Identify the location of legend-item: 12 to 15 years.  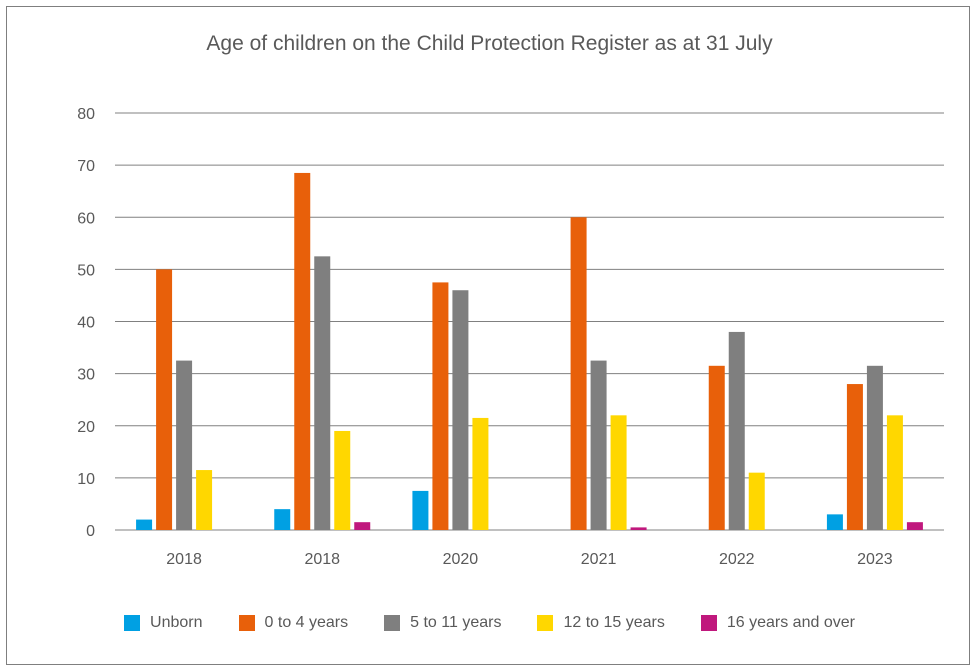
(601, 623).